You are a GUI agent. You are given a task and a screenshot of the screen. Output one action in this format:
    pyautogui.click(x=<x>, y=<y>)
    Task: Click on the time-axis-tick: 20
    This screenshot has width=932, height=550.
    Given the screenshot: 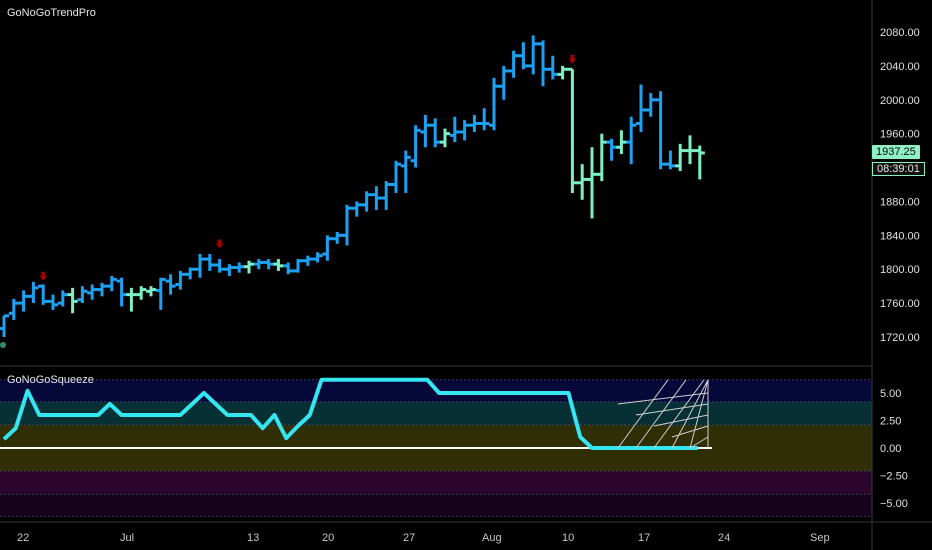 What is the action you would take?
    pyautogui.click(x=328, y=538)
    